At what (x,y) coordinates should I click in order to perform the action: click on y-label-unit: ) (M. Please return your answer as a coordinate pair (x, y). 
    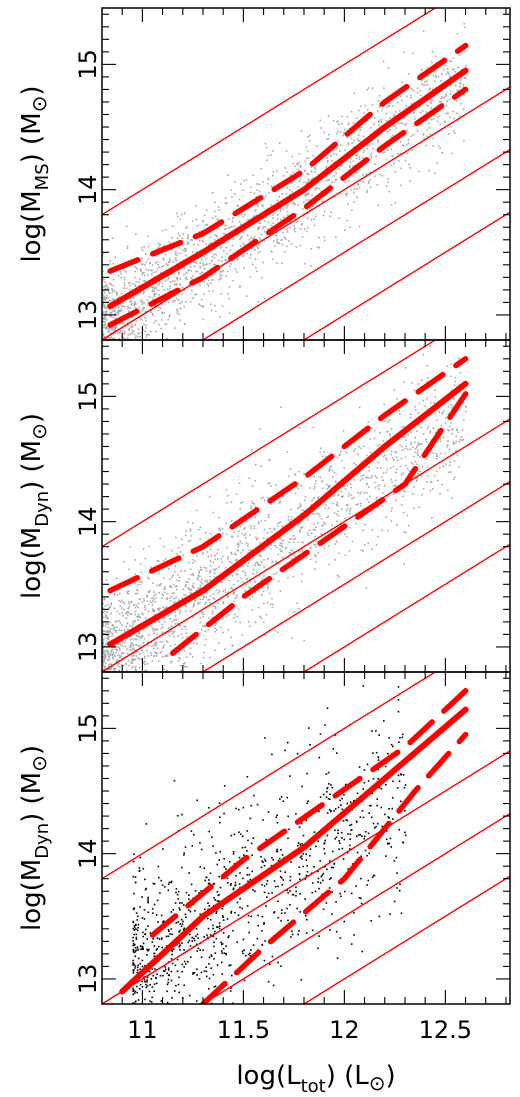
    Looking at the image, I should click on (32, 465).